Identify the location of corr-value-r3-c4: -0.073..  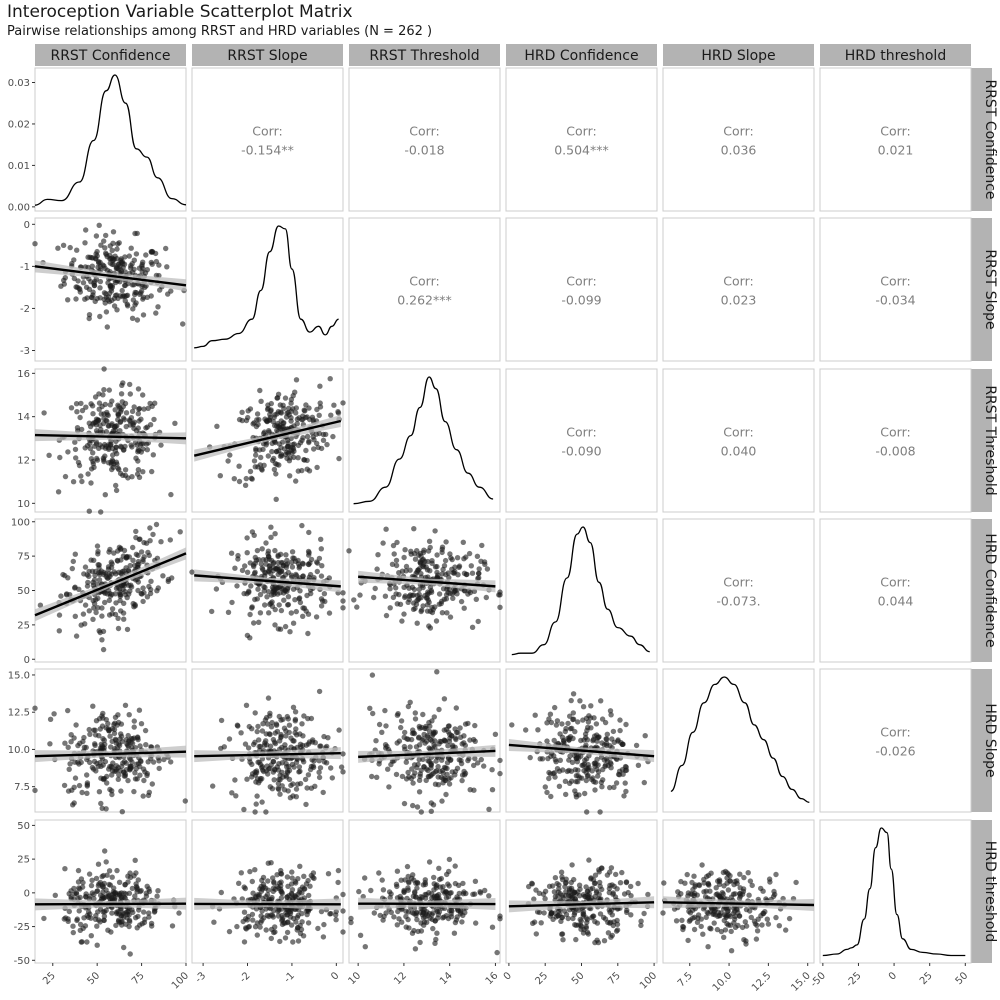
(738, 601).